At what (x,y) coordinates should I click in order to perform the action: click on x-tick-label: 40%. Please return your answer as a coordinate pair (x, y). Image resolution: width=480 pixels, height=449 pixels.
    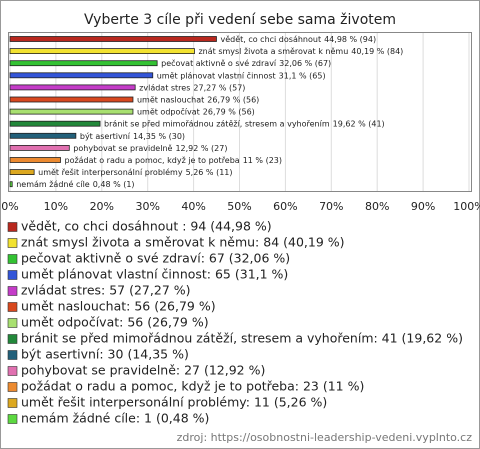
    Looking at the image, I should click on (193, 206).